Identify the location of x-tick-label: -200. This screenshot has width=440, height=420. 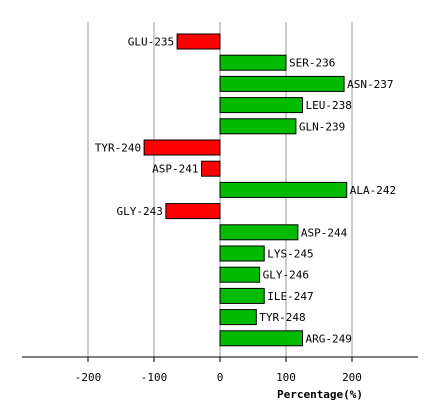
(88, 377).